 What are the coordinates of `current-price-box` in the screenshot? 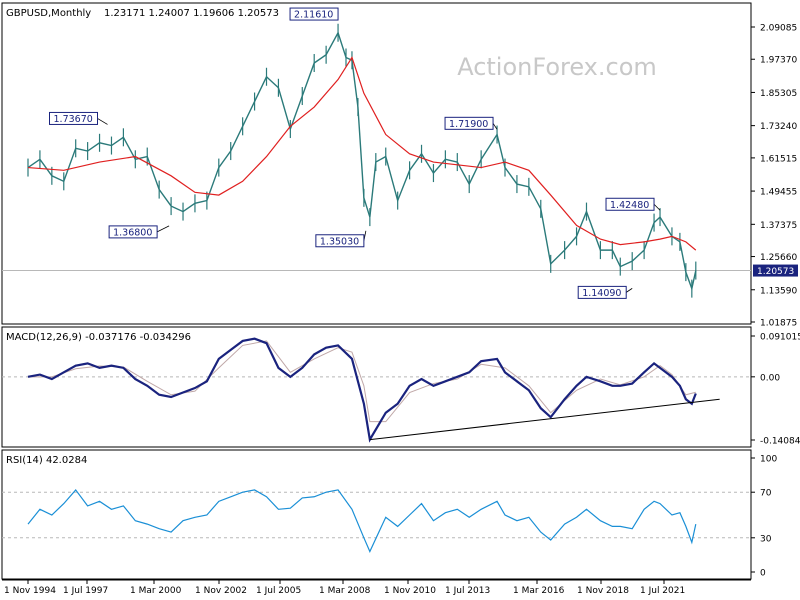 It's located at (775, 270).